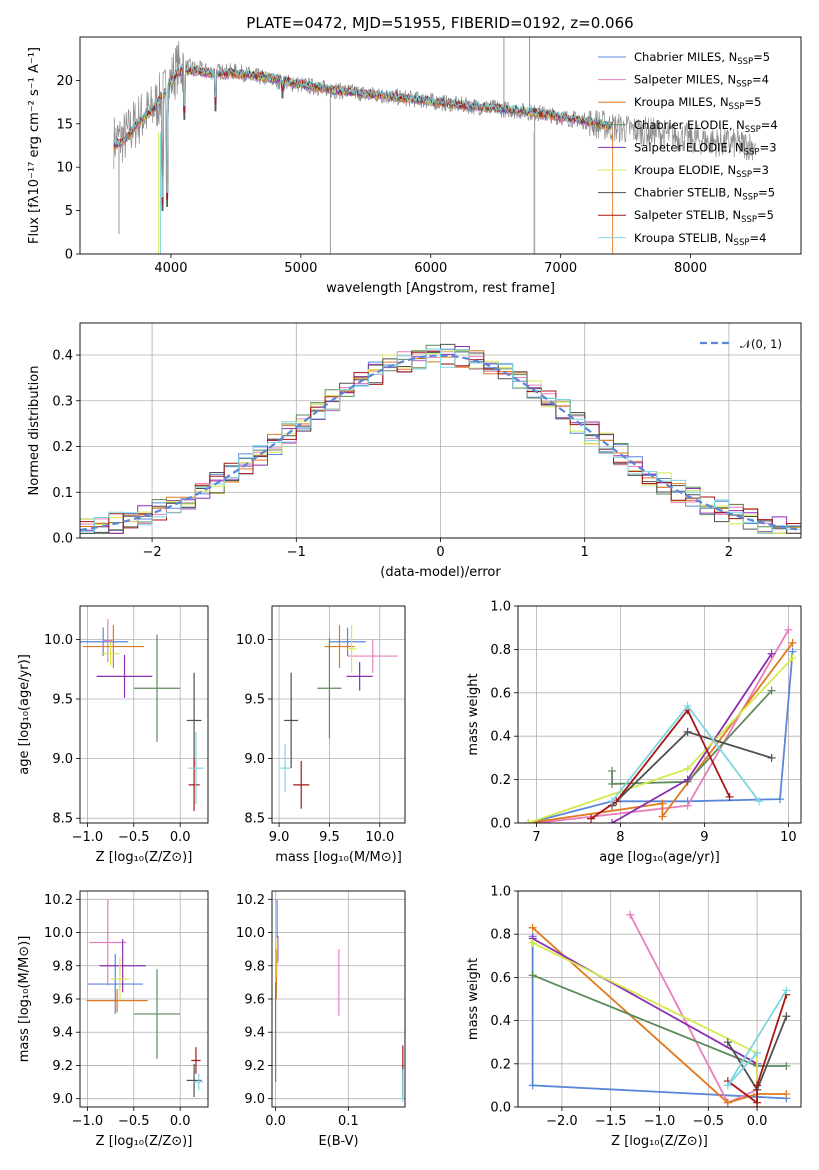 The height and width of the screenshot is (1170, 819). I want to click on y-tick-label: 0.3, so click(62, 401).